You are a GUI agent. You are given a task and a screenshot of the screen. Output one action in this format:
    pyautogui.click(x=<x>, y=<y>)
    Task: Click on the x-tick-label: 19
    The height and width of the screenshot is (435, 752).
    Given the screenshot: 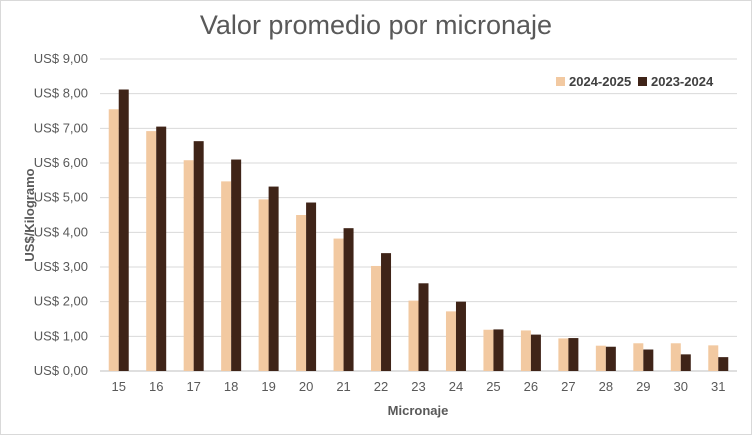 What is the action you would take?
    pyautogui.click(x=268, y=386)
    